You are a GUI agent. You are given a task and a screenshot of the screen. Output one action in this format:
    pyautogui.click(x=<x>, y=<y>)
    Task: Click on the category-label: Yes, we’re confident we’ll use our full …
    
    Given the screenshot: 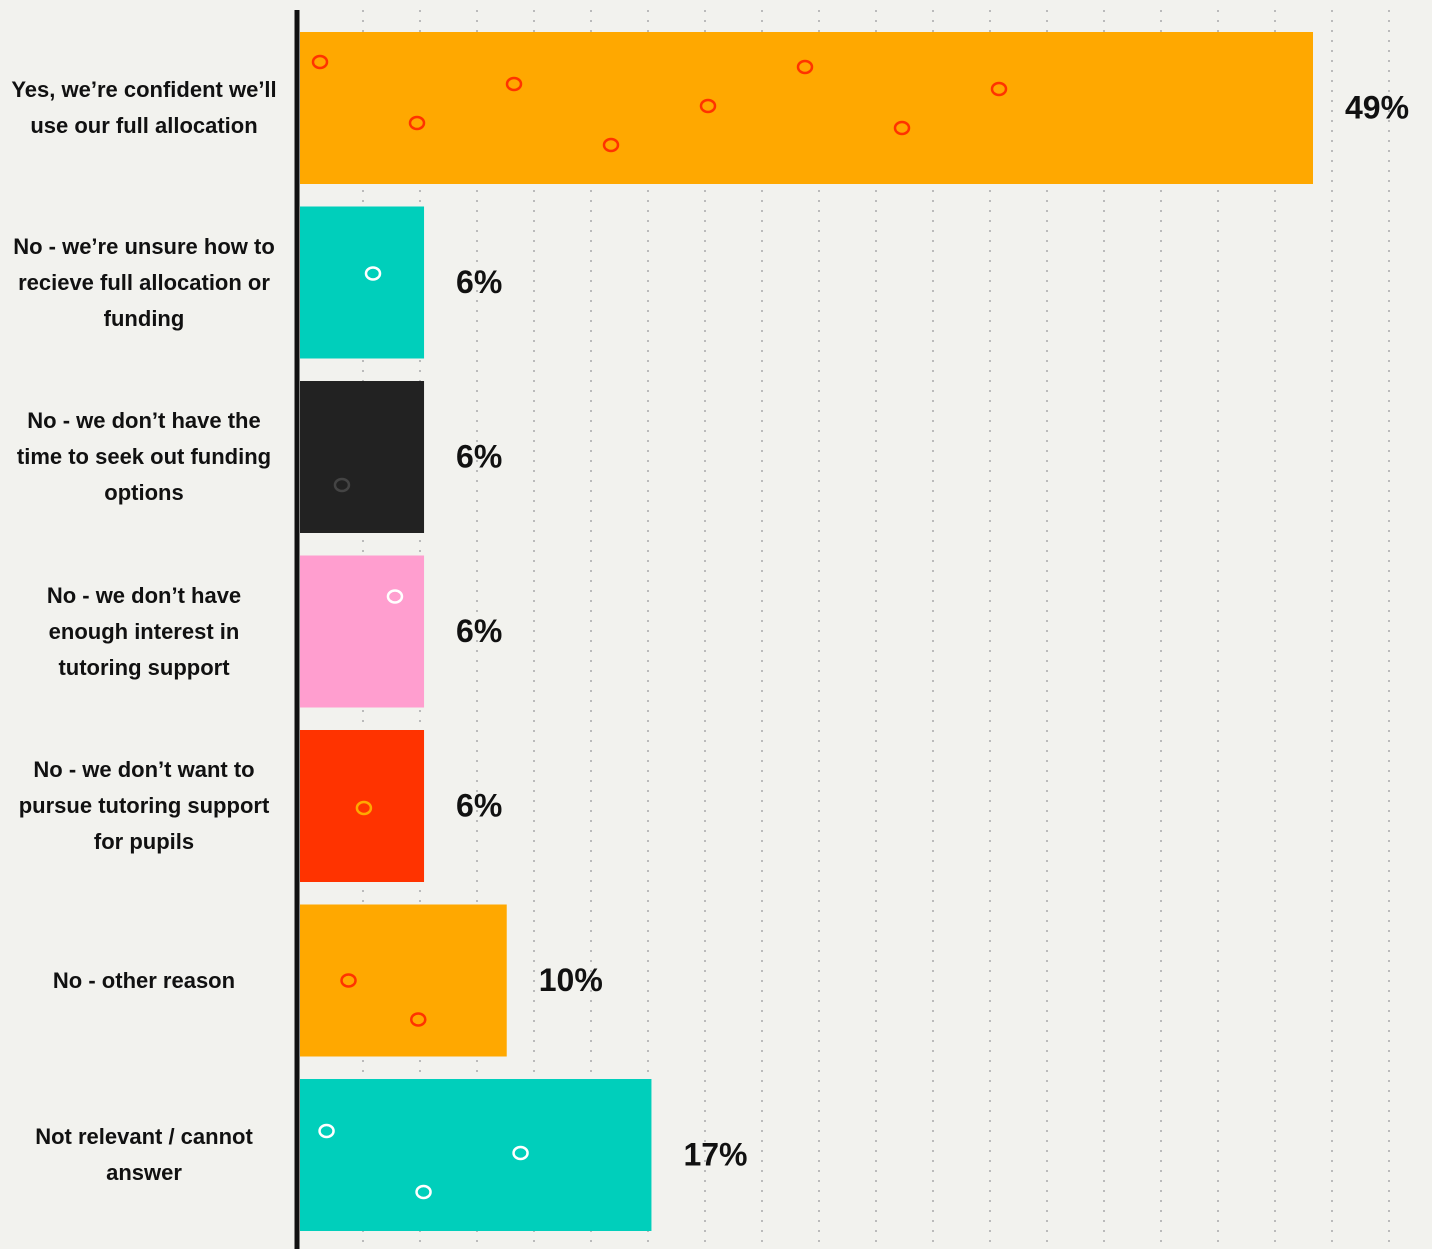 What is the action you would take?
    pyautogui.click(x=144, y=107)
    